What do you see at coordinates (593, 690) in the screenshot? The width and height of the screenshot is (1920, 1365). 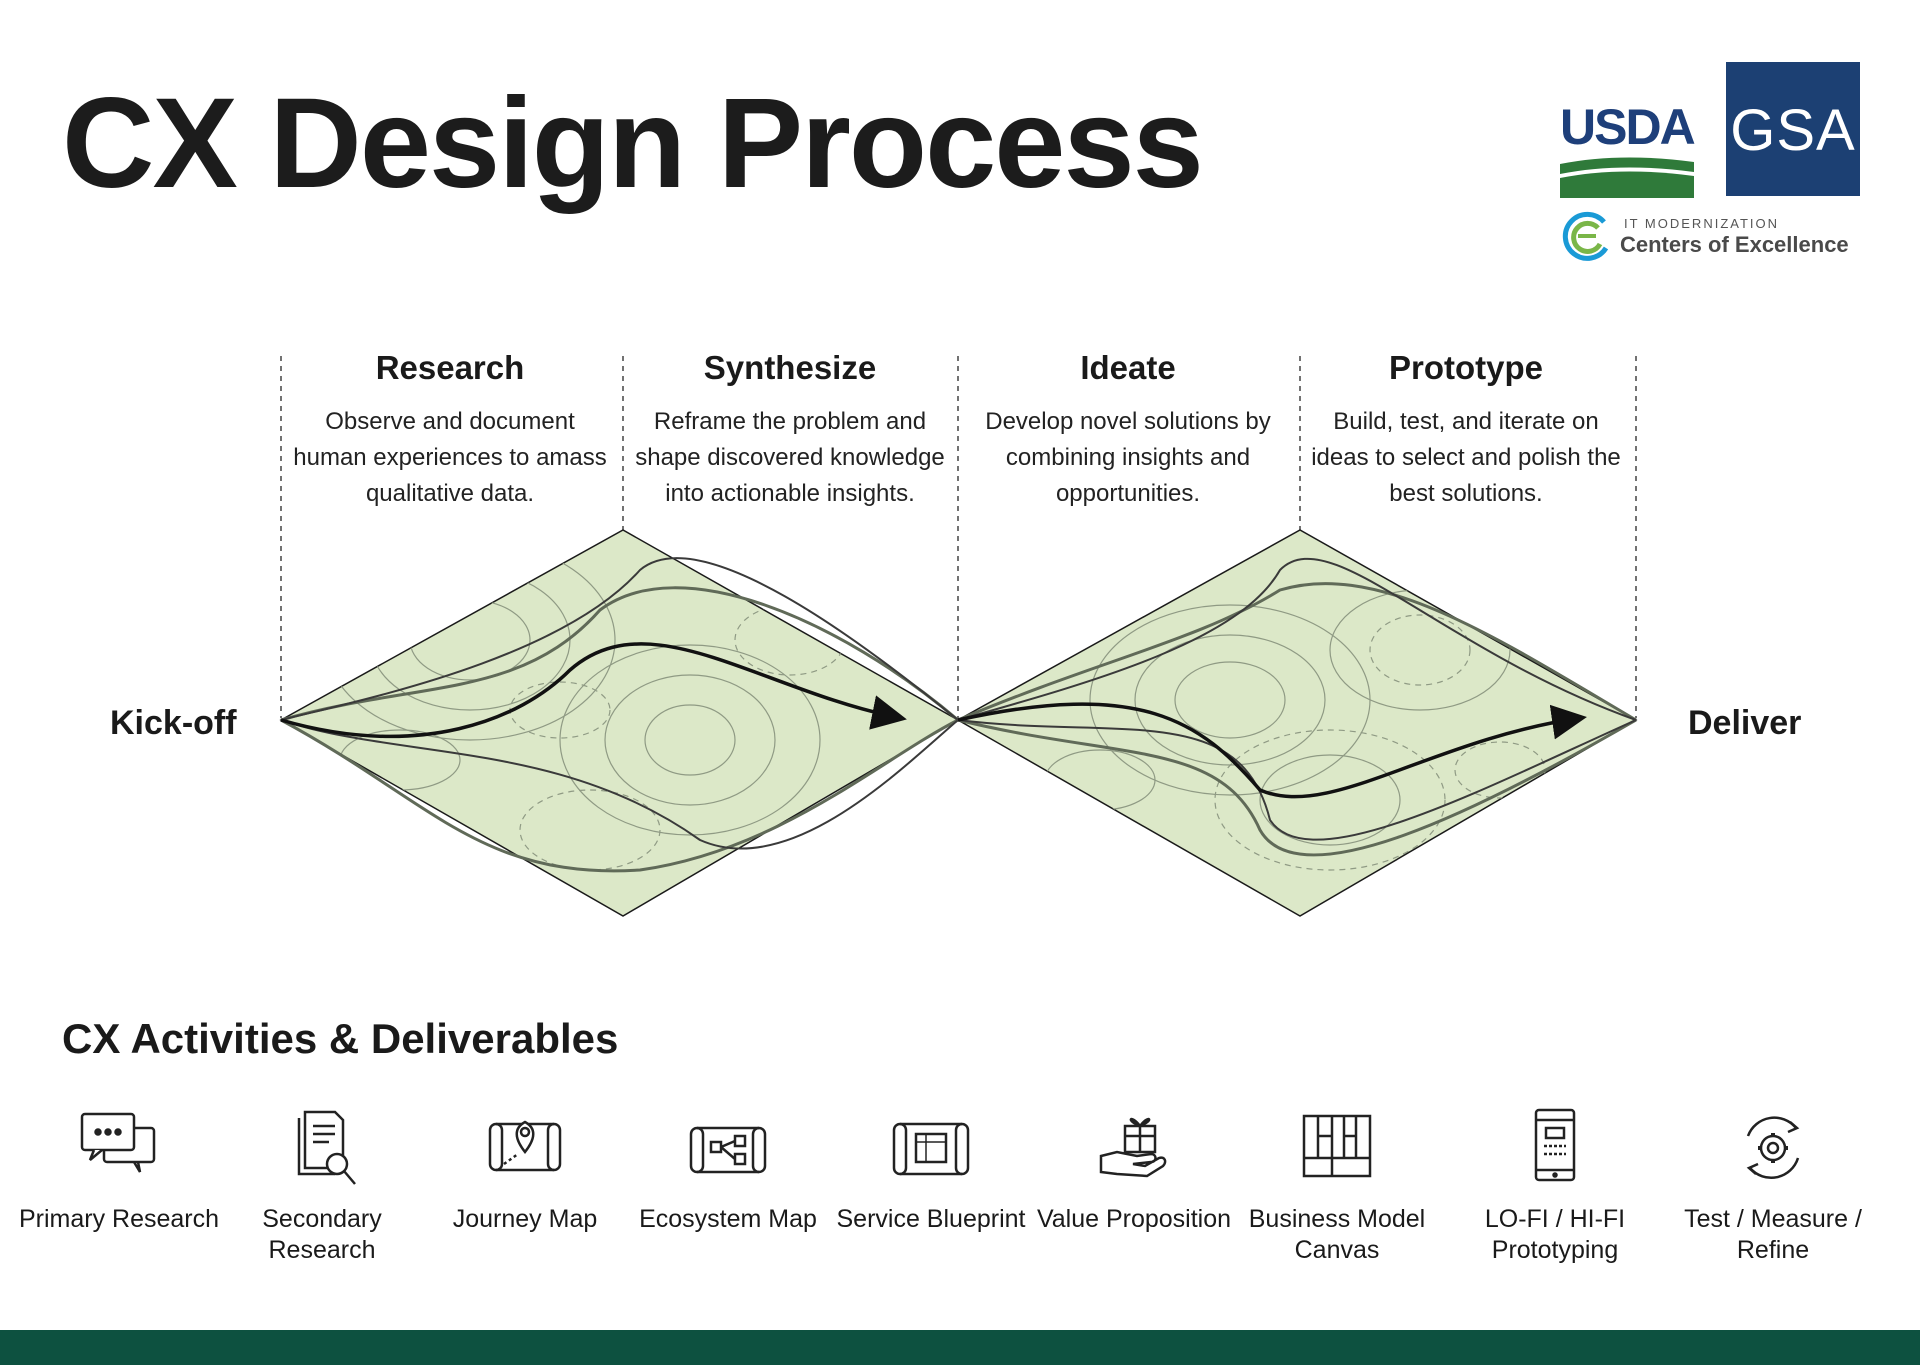 I see `discover-main-path` at bounding box center [593, 690].